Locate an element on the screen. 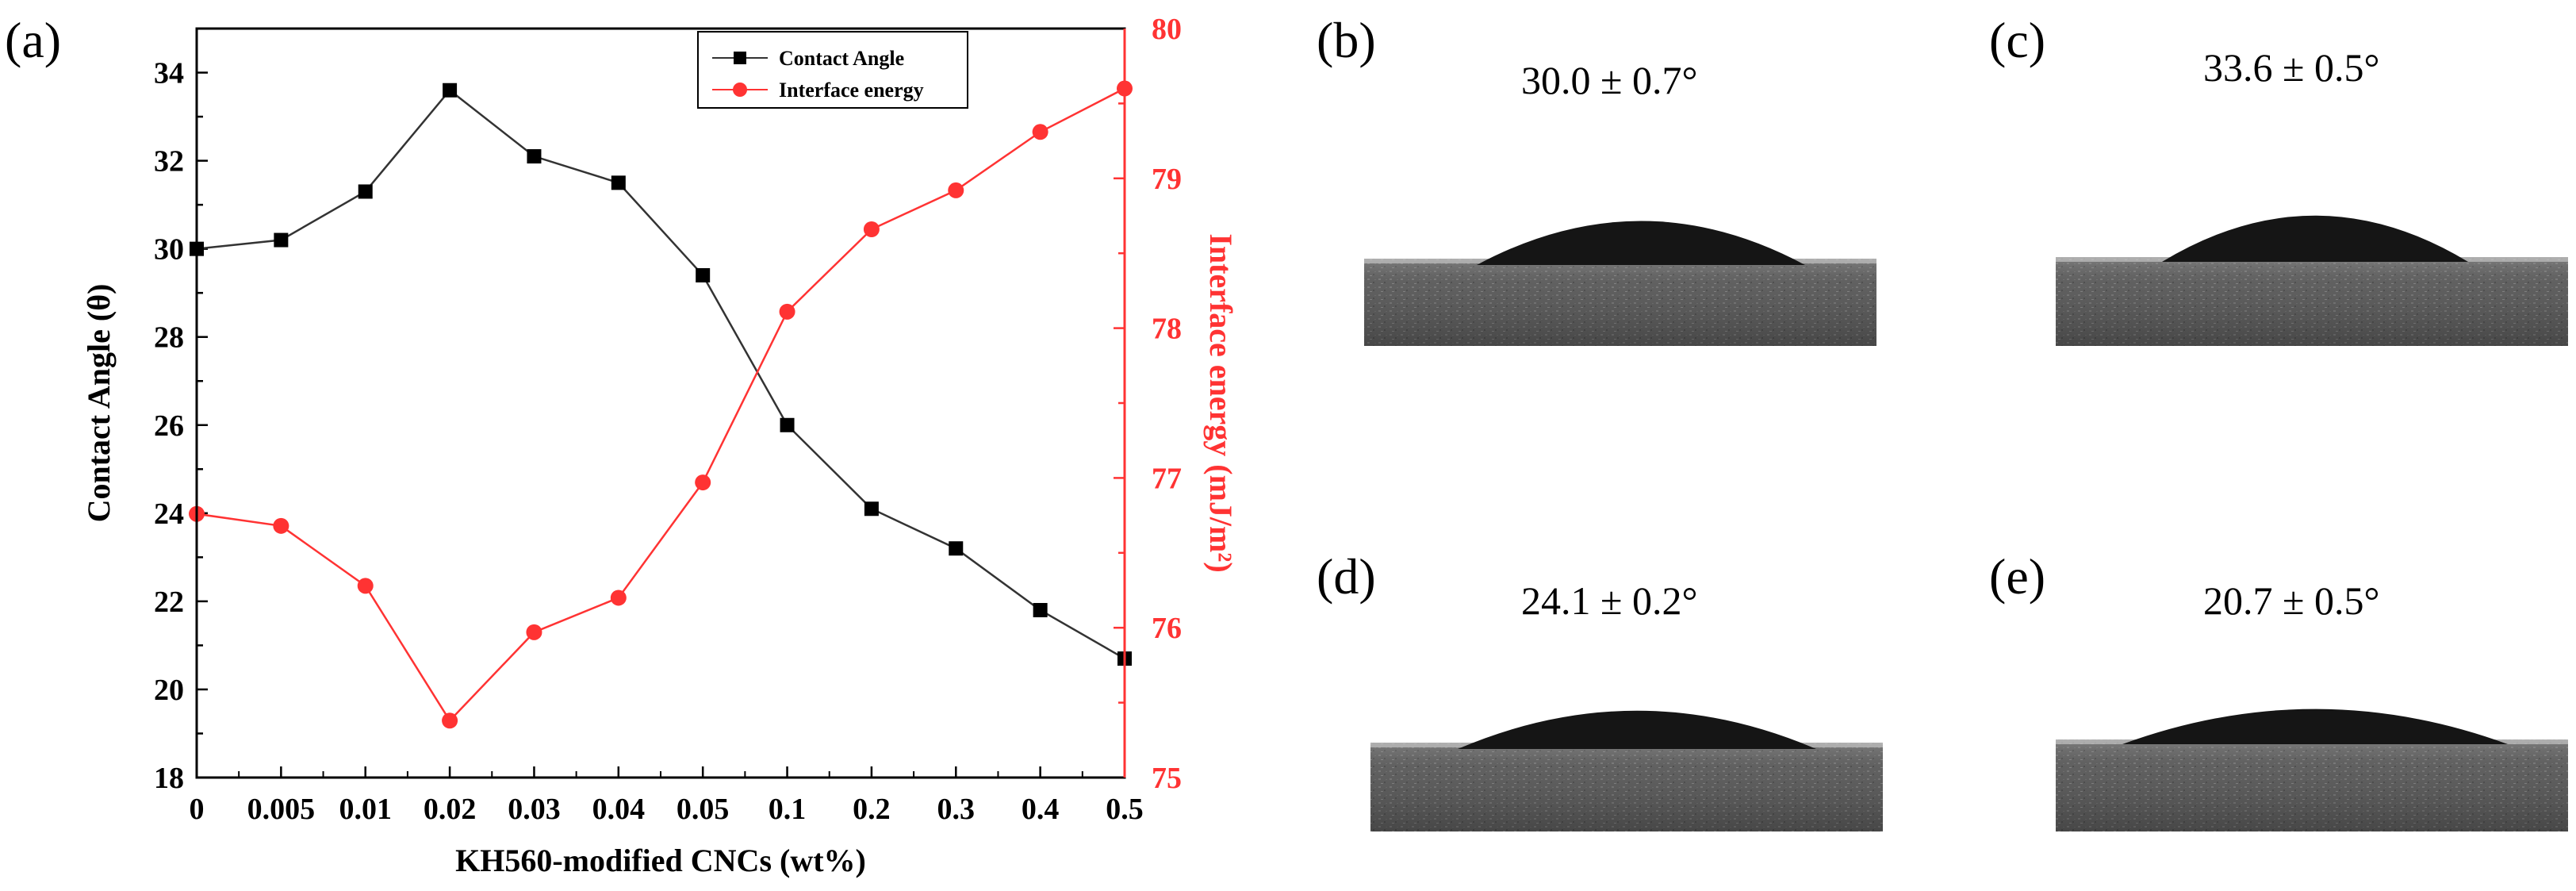 This screenshot has width=2576, height=891. legend-marker-interface-energy is located at coordinates (740, 90).